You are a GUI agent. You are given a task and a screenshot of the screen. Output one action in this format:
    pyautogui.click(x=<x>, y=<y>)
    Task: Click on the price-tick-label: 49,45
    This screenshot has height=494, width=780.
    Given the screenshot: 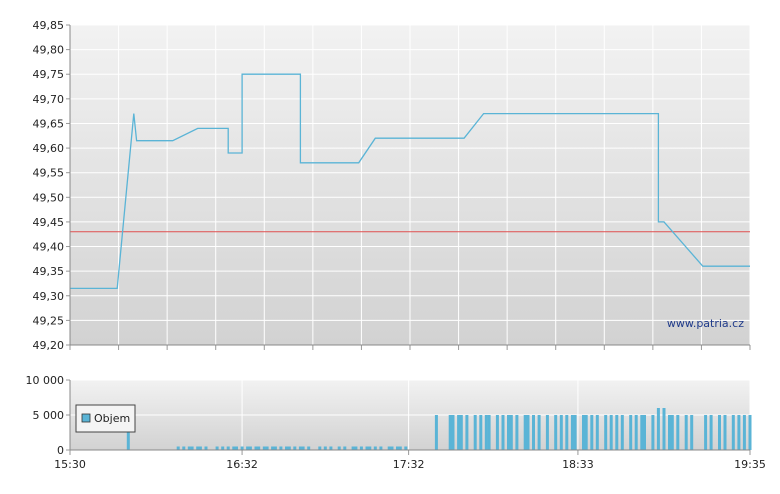 What is the action you would take?
    pyautogui.click(x=49, y=222)
    